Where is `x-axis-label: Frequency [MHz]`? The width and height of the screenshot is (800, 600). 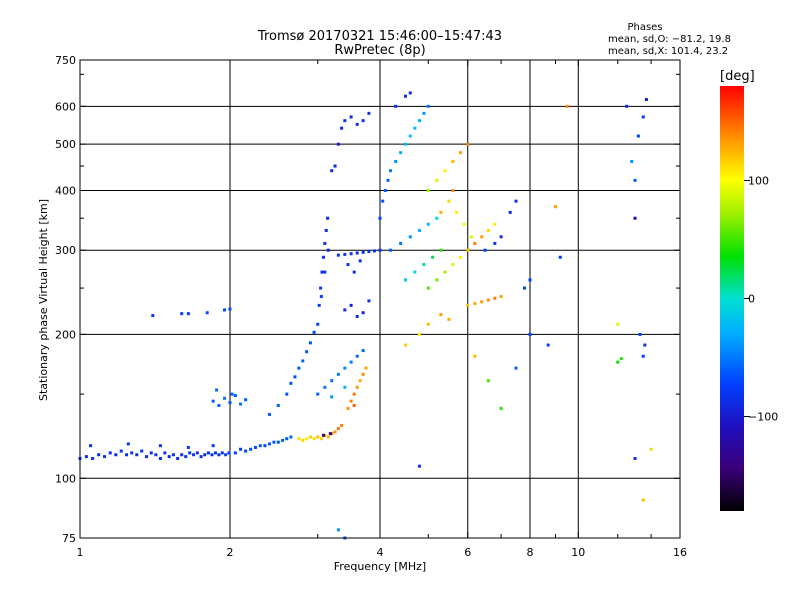 x-axis-label: Frequency [MHz] is located at coordinates (380, 566).